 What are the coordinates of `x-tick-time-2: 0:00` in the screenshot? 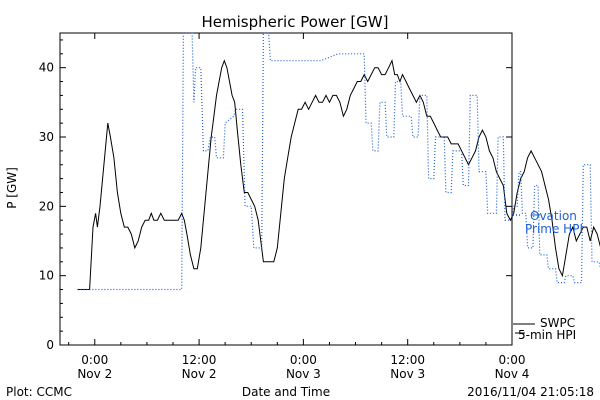 It's located at (303, 360).